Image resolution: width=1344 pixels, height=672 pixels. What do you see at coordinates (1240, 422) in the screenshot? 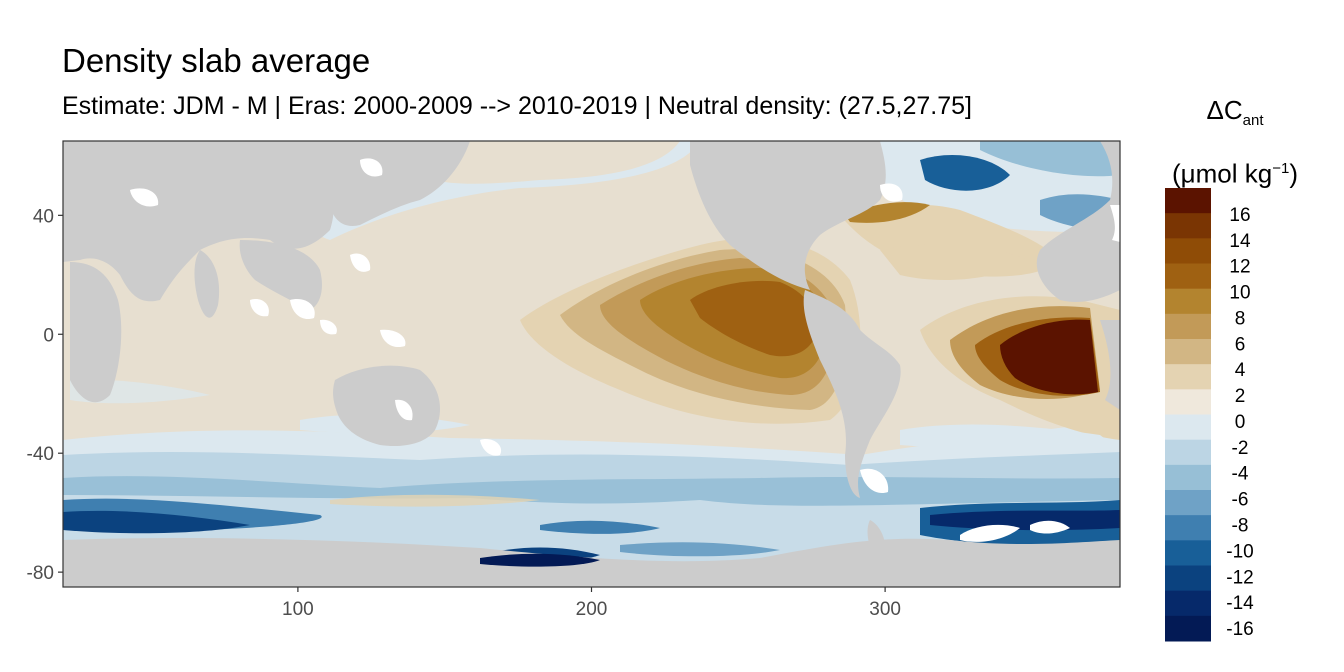
I see `colorbar-label: 0` at bounding box center [1240, 422].